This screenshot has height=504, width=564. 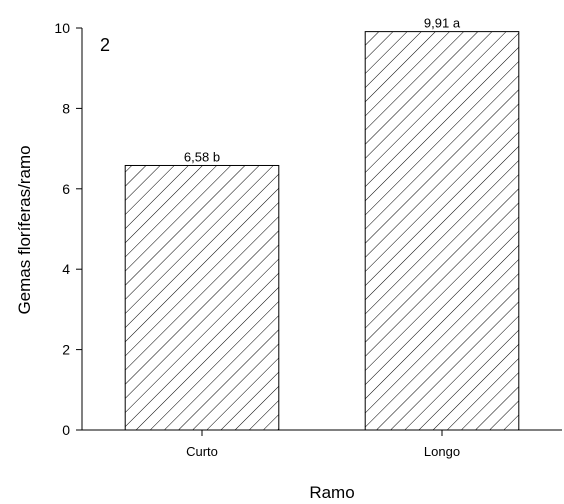 I want to click on x-tick-label: Curto, so click(x=202, y=451).